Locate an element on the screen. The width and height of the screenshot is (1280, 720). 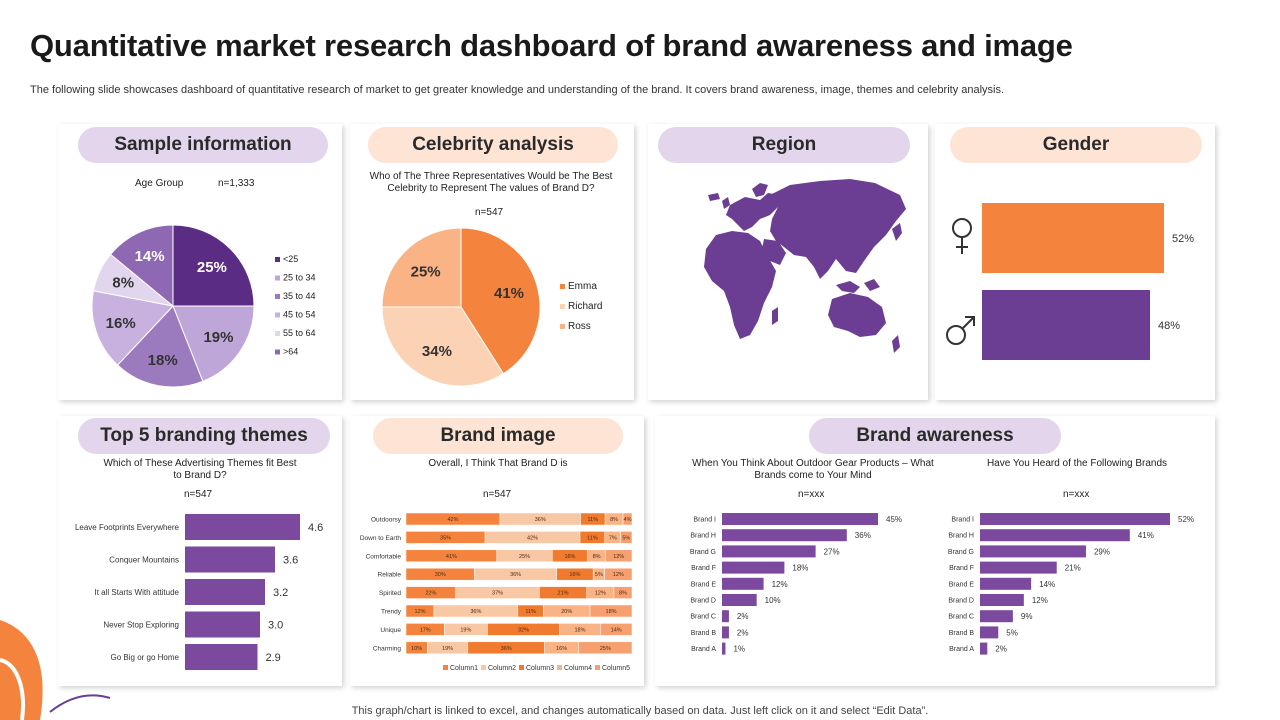
celebrity-pie-chart: 41% 34% 25% Emma Richard Ross is located at coordinates (491, 307).